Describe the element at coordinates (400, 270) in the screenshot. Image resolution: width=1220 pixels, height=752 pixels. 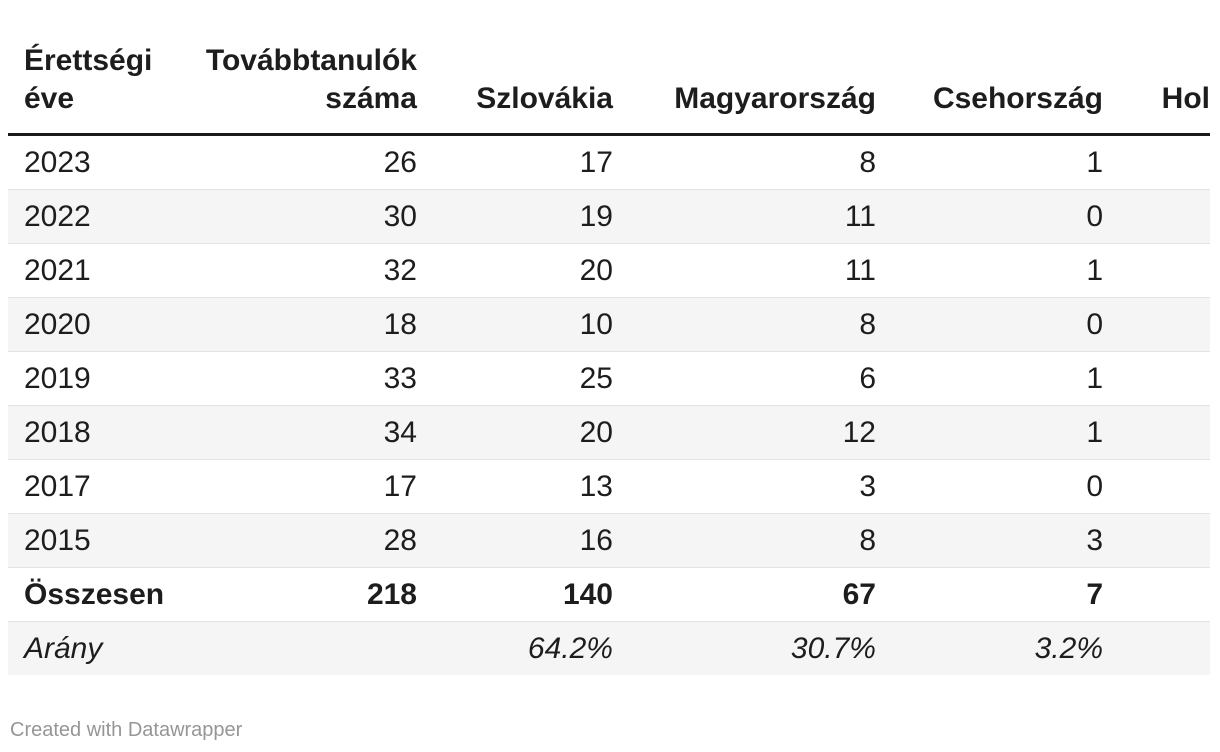
I see `table-cell: 32` at that location.